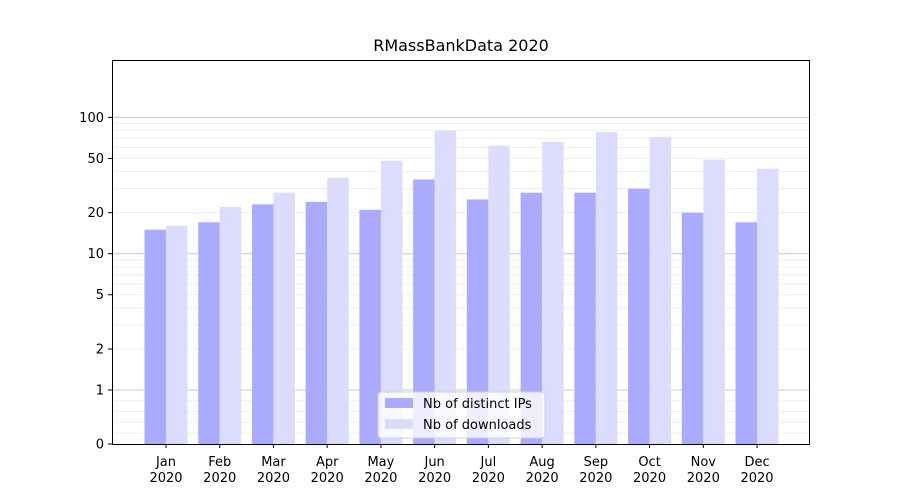 The height and width of the screenshot is (500, 900). Describe the element at coordinates (95, 213) in the screenshot. I see `y-tick-label: 20` at that location.